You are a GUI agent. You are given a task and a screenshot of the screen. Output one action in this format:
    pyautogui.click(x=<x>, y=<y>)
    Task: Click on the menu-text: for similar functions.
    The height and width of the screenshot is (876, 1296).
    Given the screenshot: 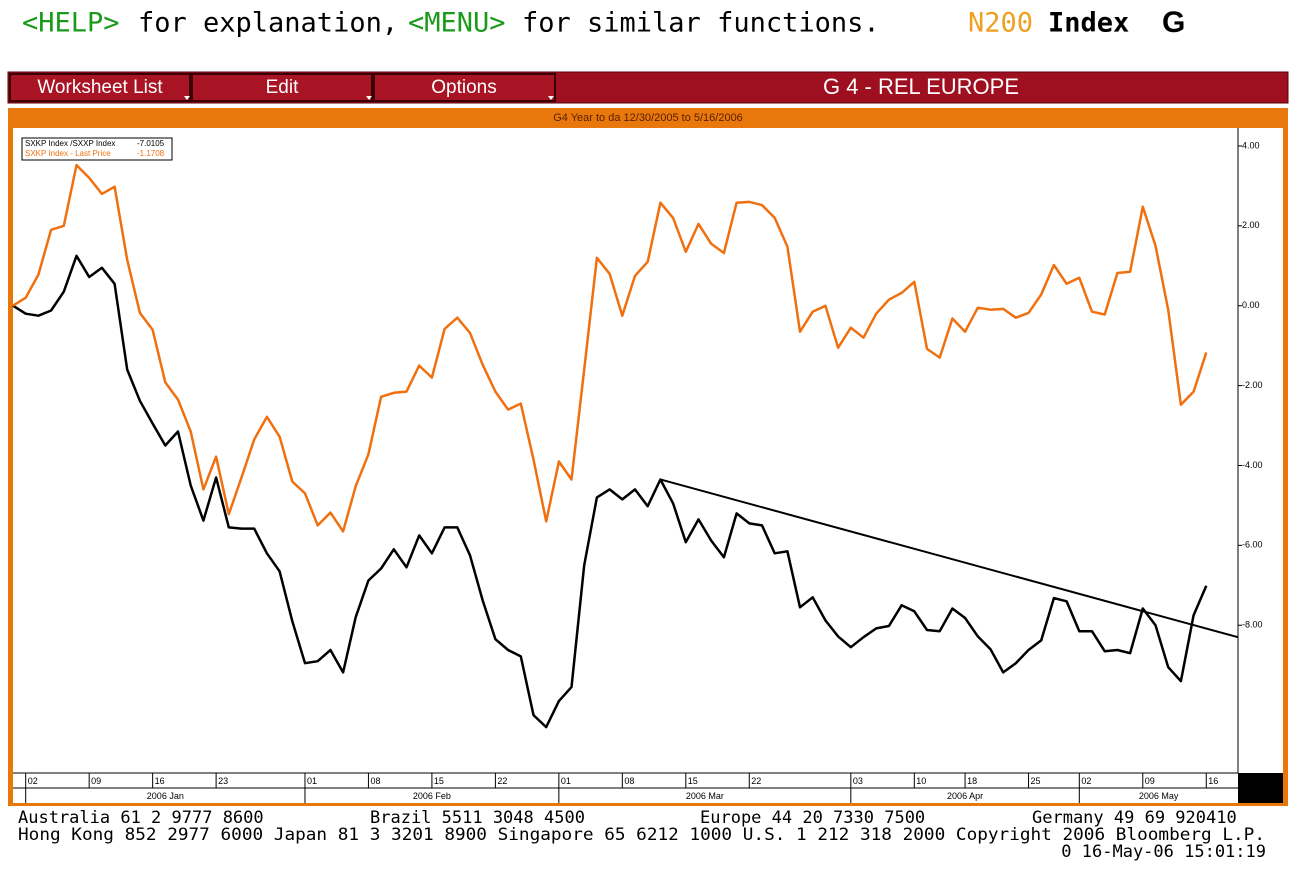 What is the action you would take?
    pyautogui.click(x=701, y=23)
    